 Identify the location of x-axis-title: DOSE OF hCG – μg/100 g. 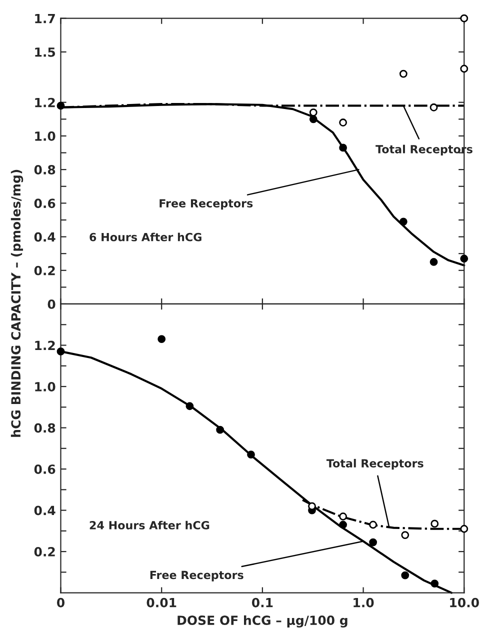
(263, 621).